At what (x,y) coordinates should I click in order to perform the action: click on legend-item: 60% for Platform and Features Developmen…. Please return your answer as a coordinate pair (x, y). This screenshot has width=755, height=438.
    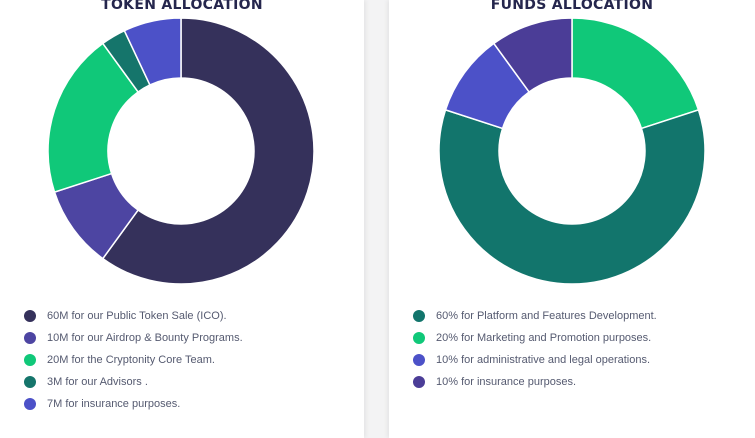
    Looking at the image, I should click on (535, 316).